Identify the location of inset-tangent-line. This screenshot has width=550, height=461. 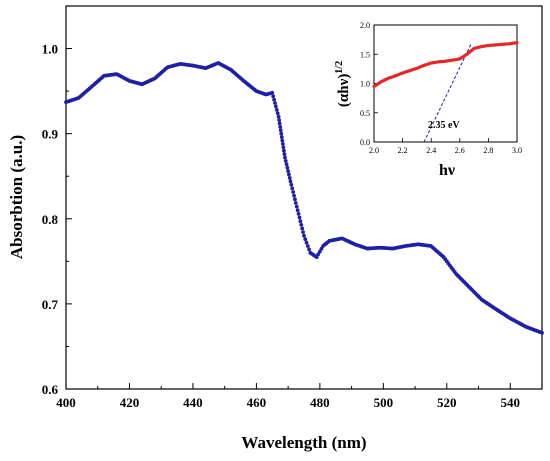
(447, 93).